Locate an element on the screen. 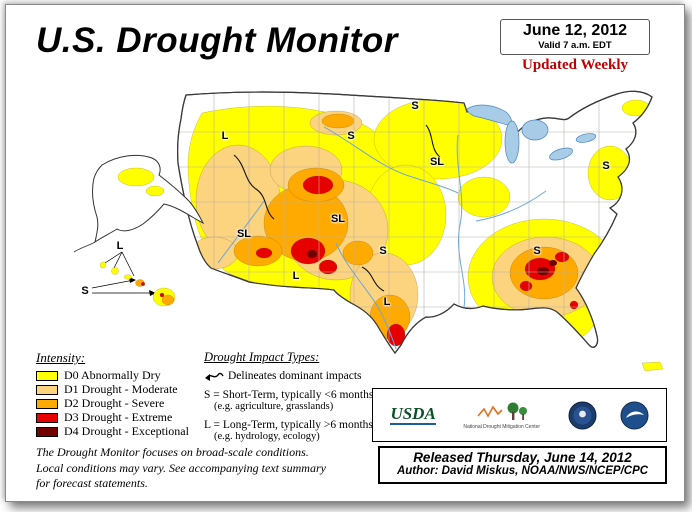 The height and width of the screenshot is (512, 692). delineation-squiggle-icon is located at coordinates (214, 376).